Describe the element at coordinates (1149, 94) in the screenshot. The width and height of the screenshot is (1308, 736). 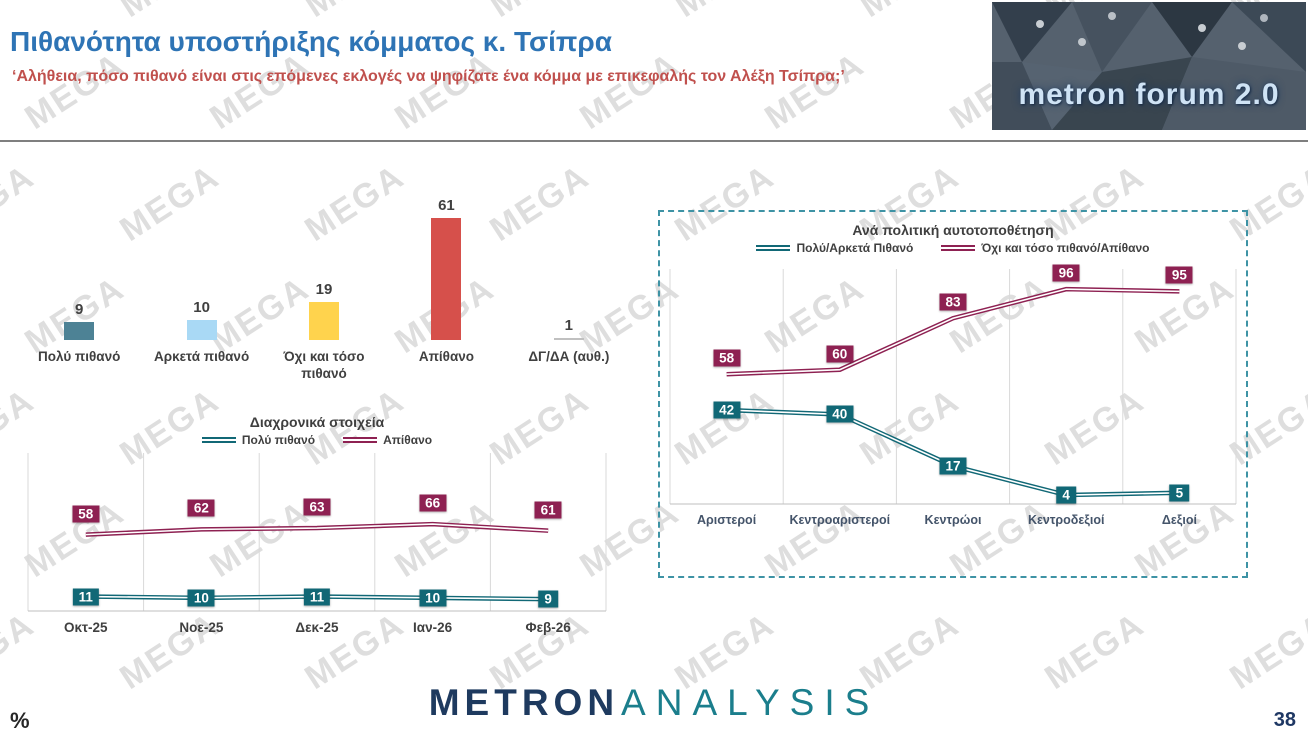
I see `logo-text: metron forum 2.0` at that location.